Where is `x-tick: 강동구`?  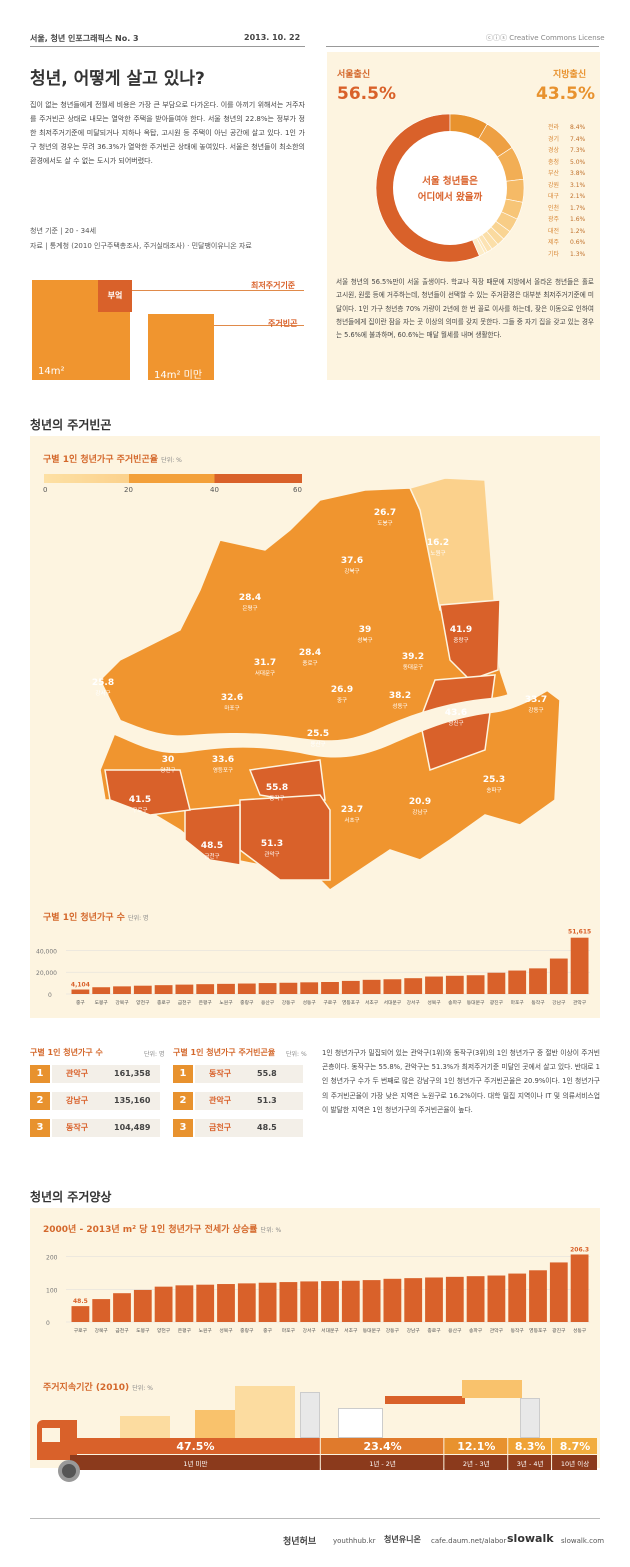 x-tick: 강동구 is located at coordinates (289, 1002).